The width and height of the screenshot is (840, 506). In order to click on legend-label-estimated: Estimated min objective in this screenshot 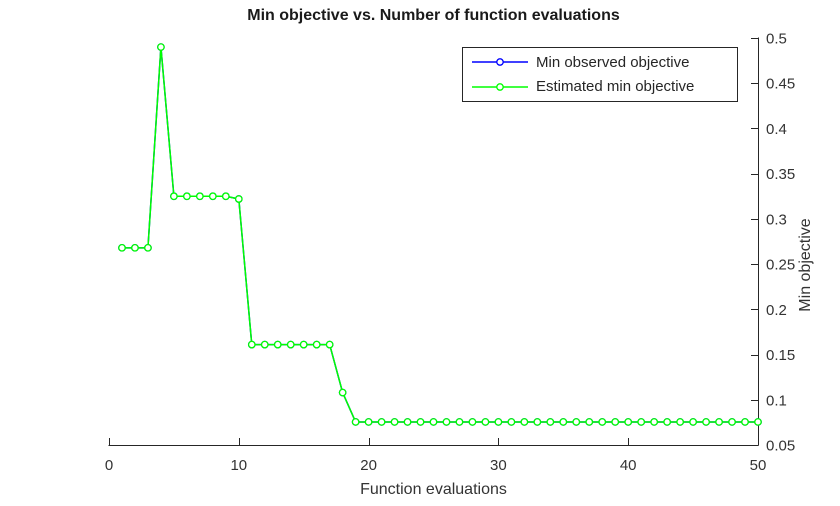, I will do `click(615, 87)`.